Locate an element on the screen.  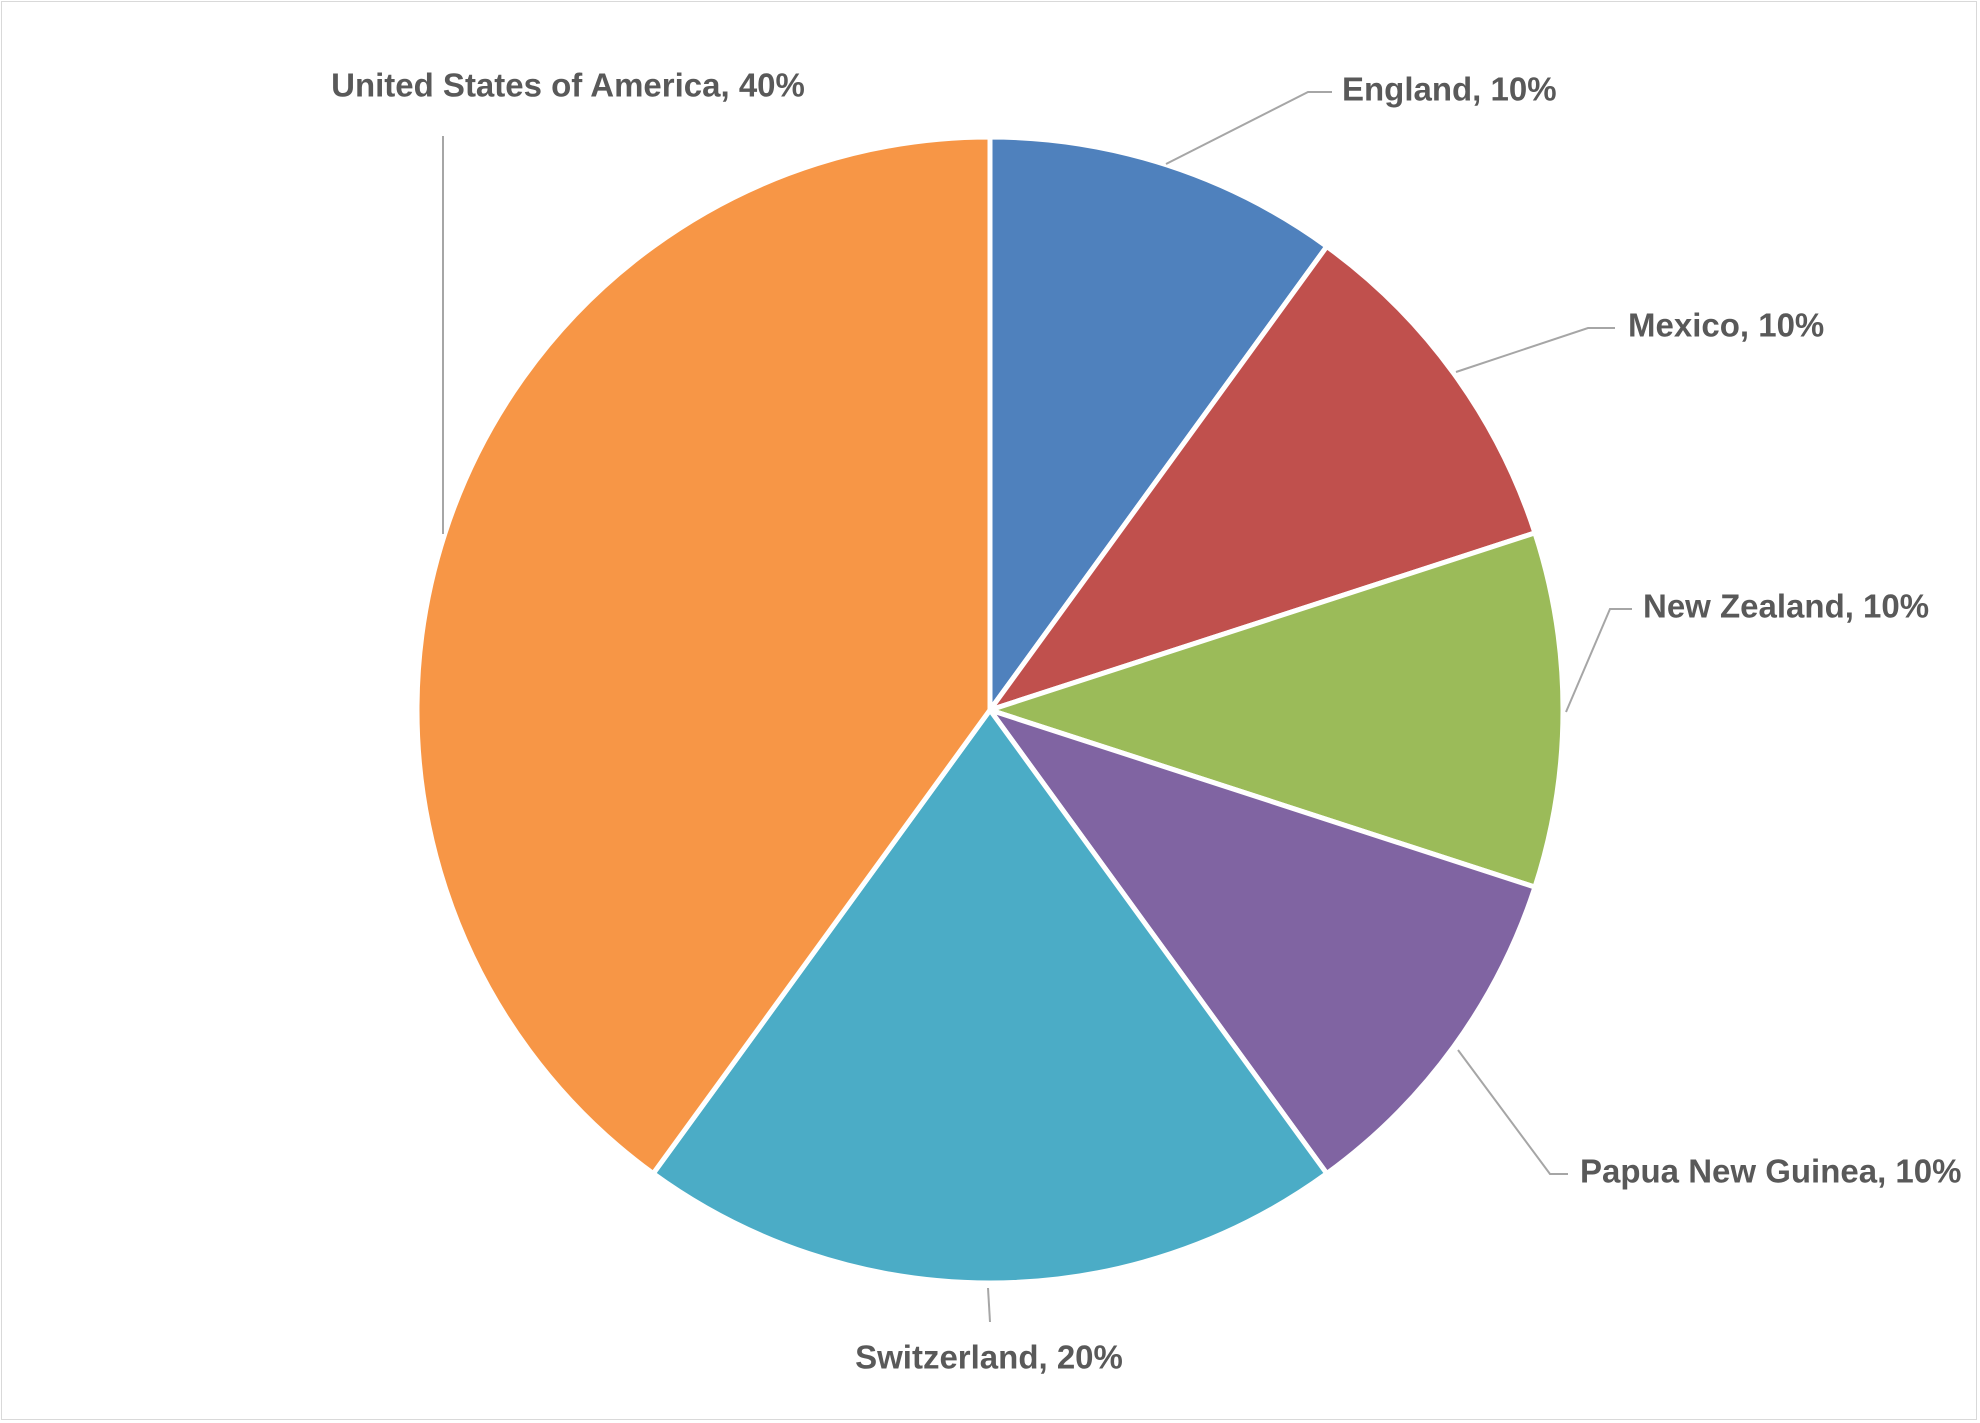
leader-line-england is located at coordinates (1248, 128).